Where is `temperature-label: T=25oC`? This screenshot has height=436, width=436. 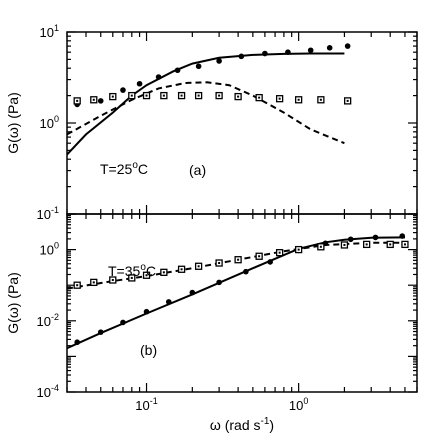 temperature-label: T=25oC is located at coordinates (124, 168).